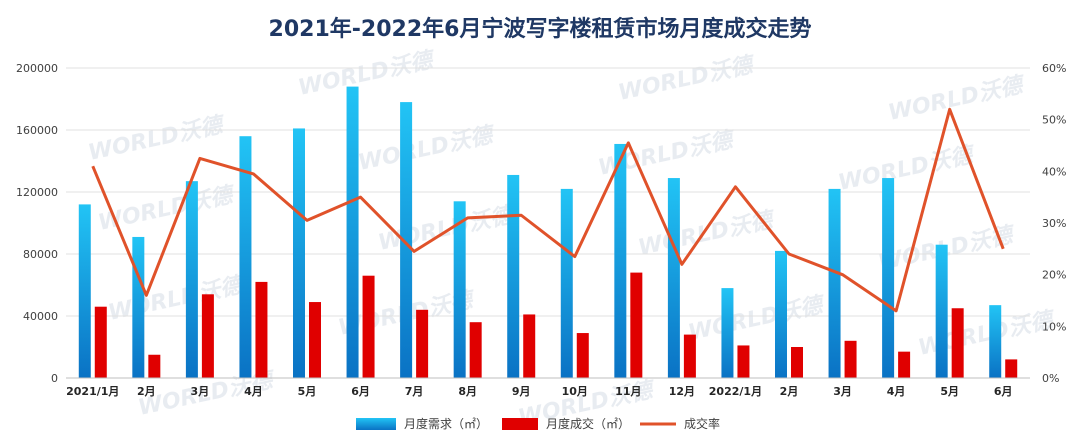 The image size is (1080, 447). Describe the element at coordinates (702, 423) in the screenshot. I see `legend-rate-label: 成交率` at that location.